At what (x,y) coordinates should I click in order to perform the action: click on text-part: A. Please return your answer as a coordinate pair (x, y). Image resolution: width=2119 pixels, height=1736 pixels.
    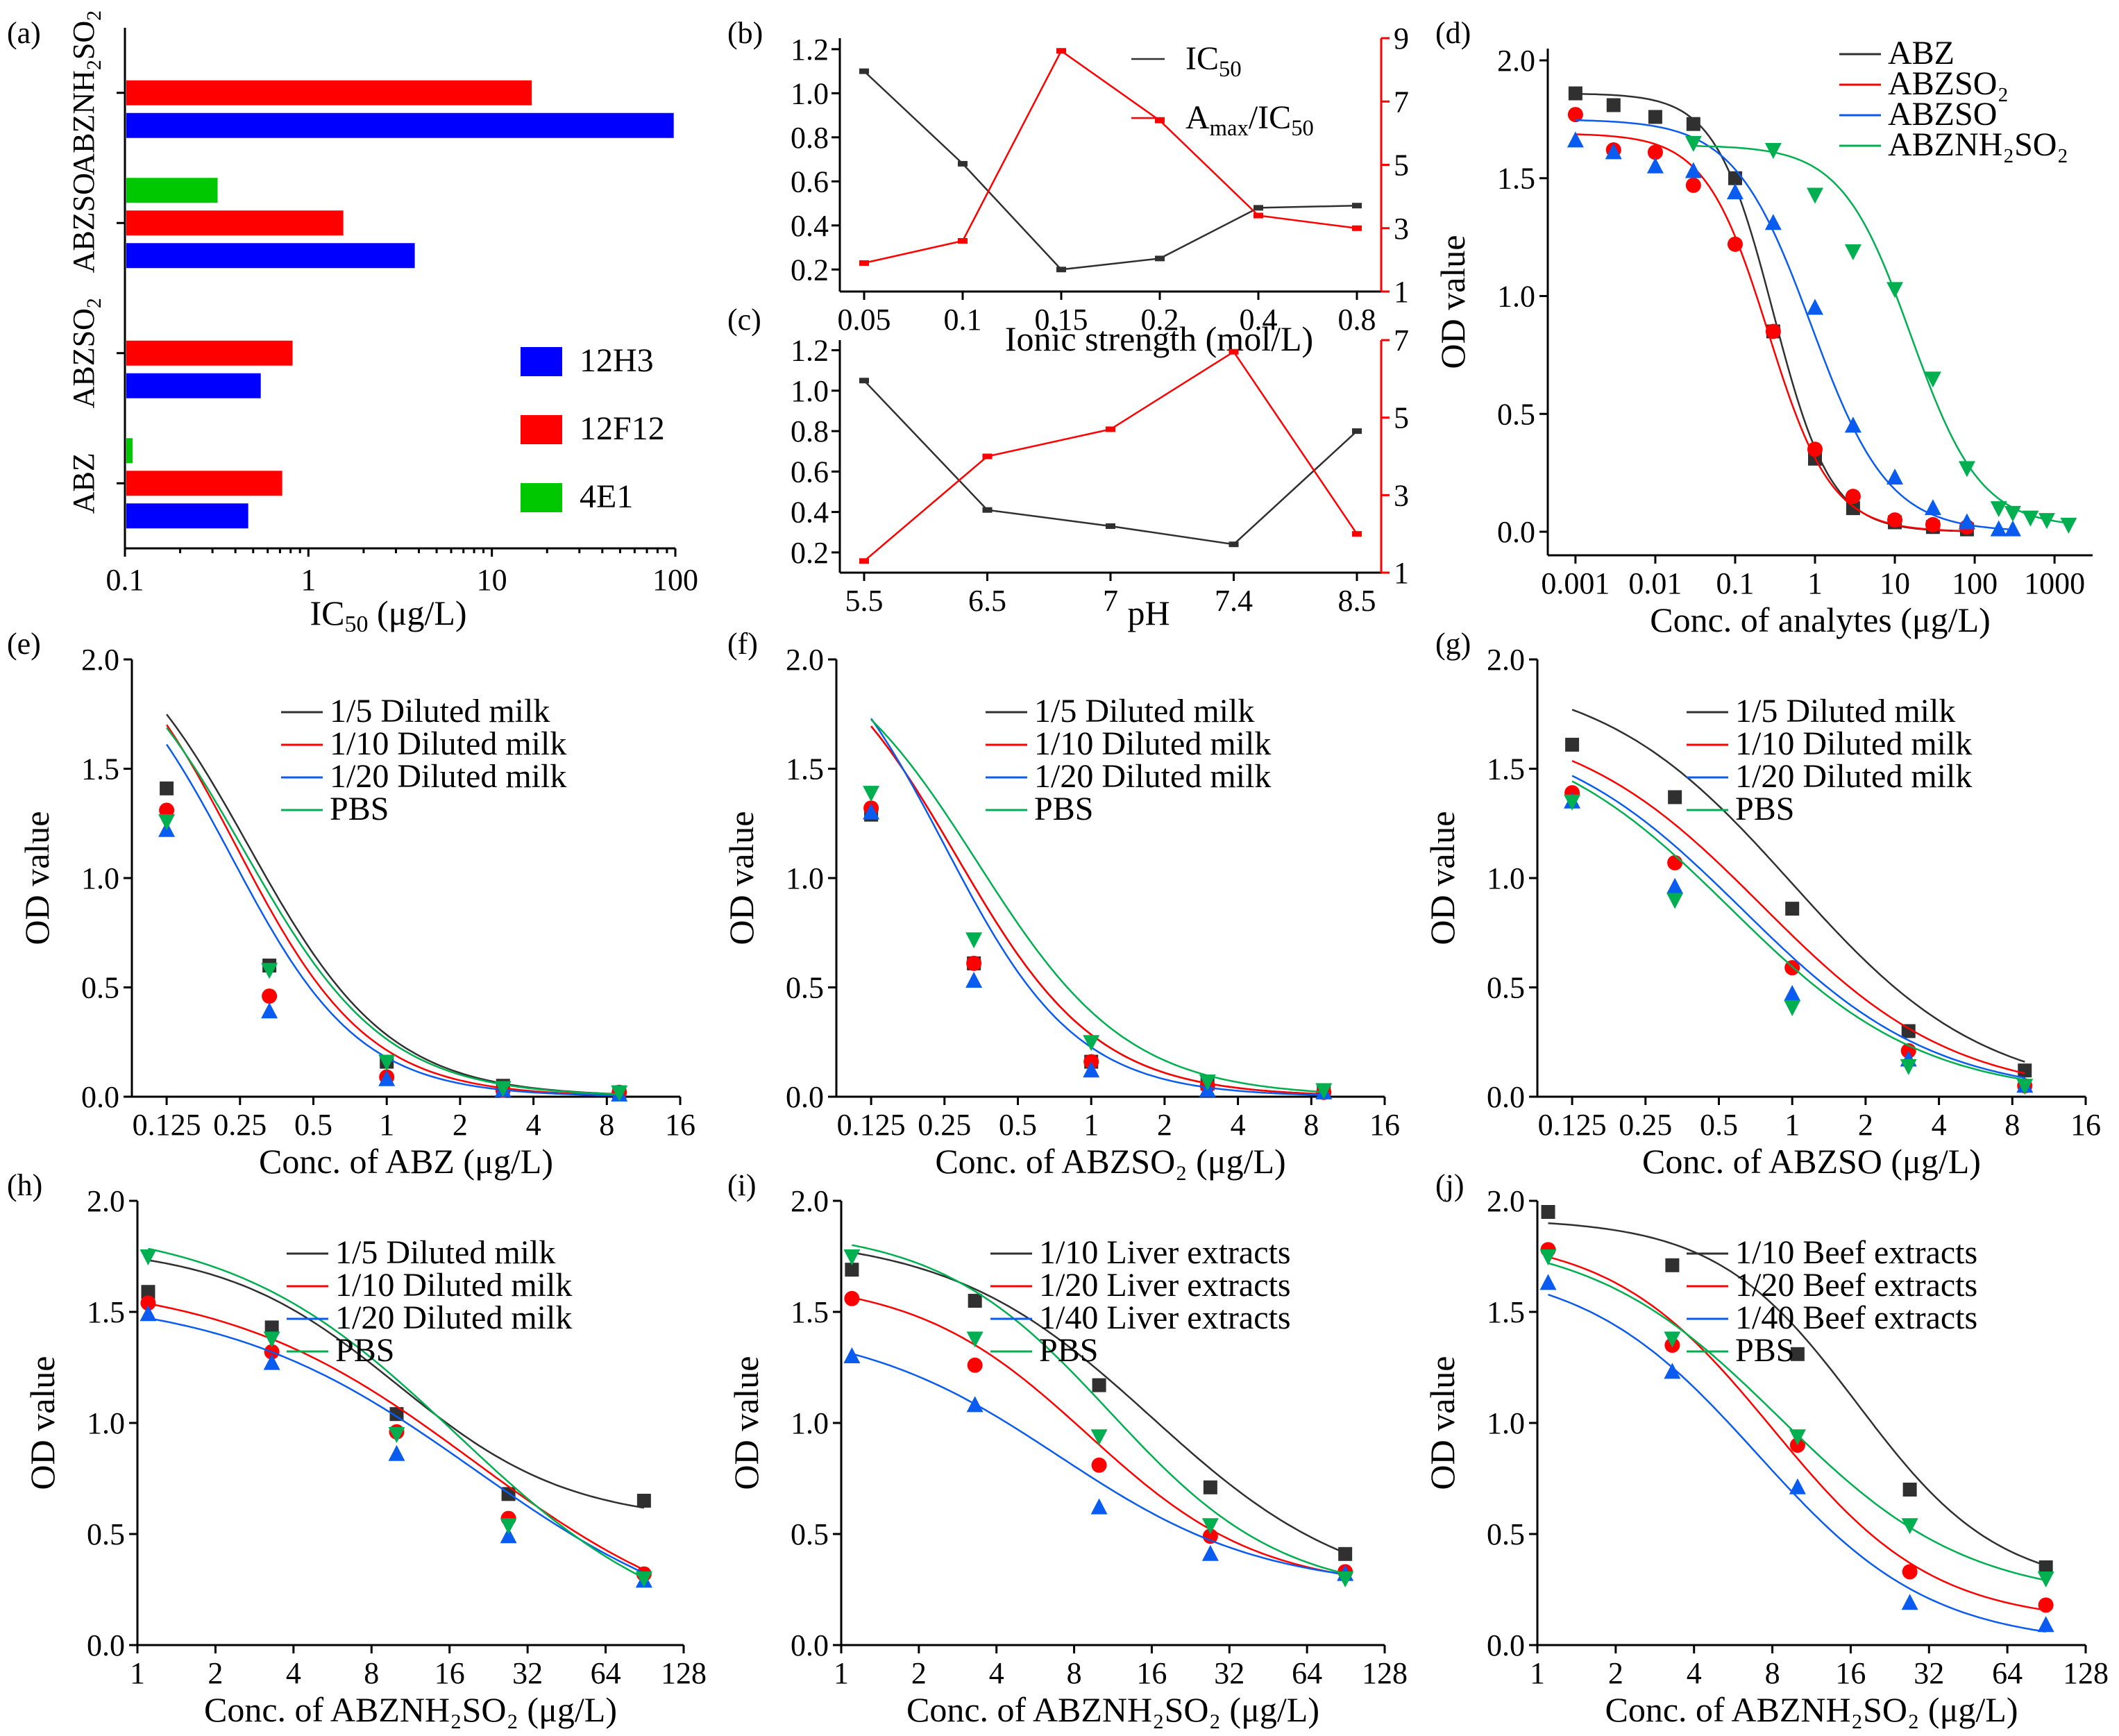
    Looking at the image, I should click on (1197, 117).